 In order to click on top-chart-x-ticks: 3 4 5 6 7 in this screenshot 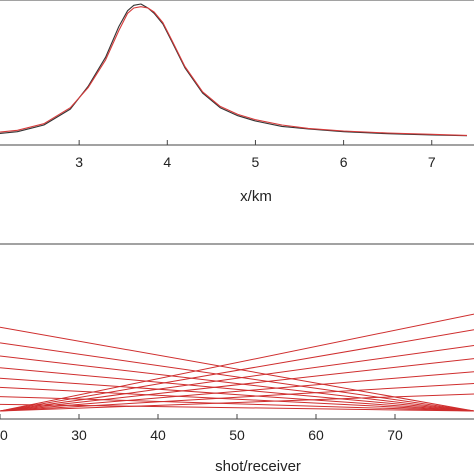, I will do `click(255, 155)`.